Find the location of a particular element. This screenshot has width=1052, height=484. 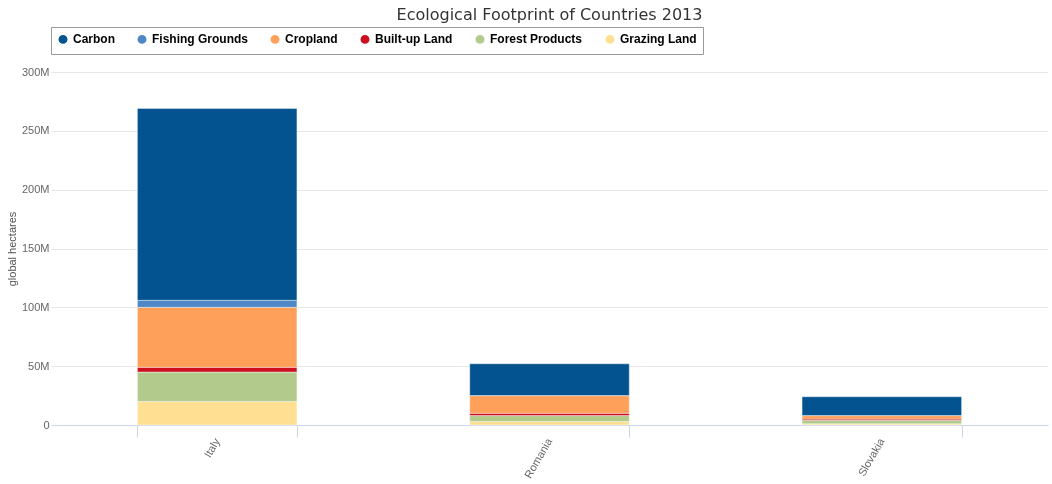

y-tick-label: 0 is located at coordinates (46, 424).